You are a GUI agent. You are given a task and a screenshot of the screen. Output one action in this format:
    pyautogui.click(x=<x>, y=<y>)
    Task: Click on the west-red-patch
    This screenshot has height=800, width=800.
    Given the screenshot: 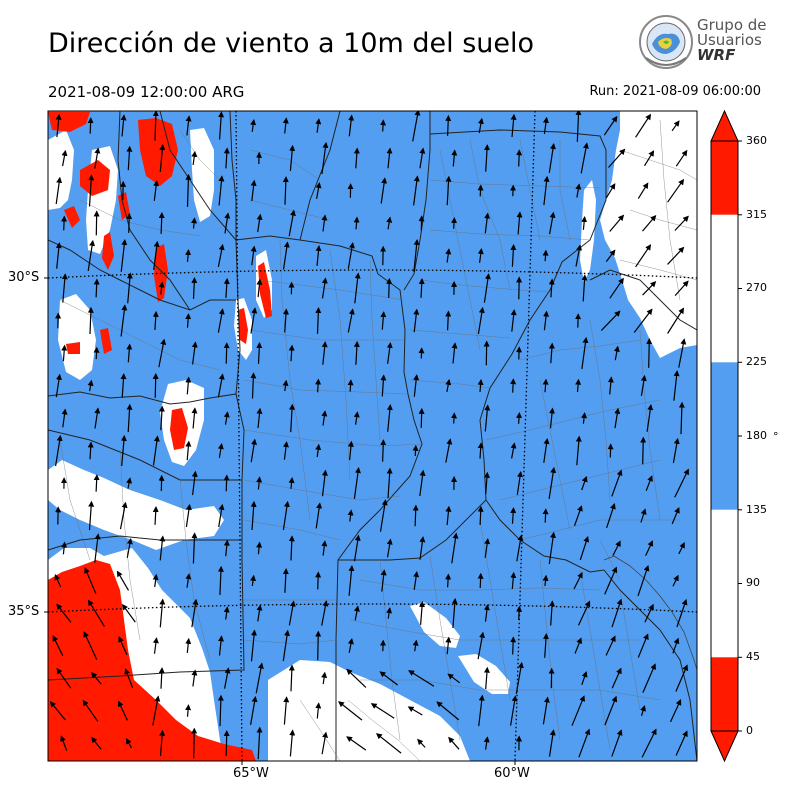 What is the action you would take?
    pyautogui.click(x=106, y=341)
    